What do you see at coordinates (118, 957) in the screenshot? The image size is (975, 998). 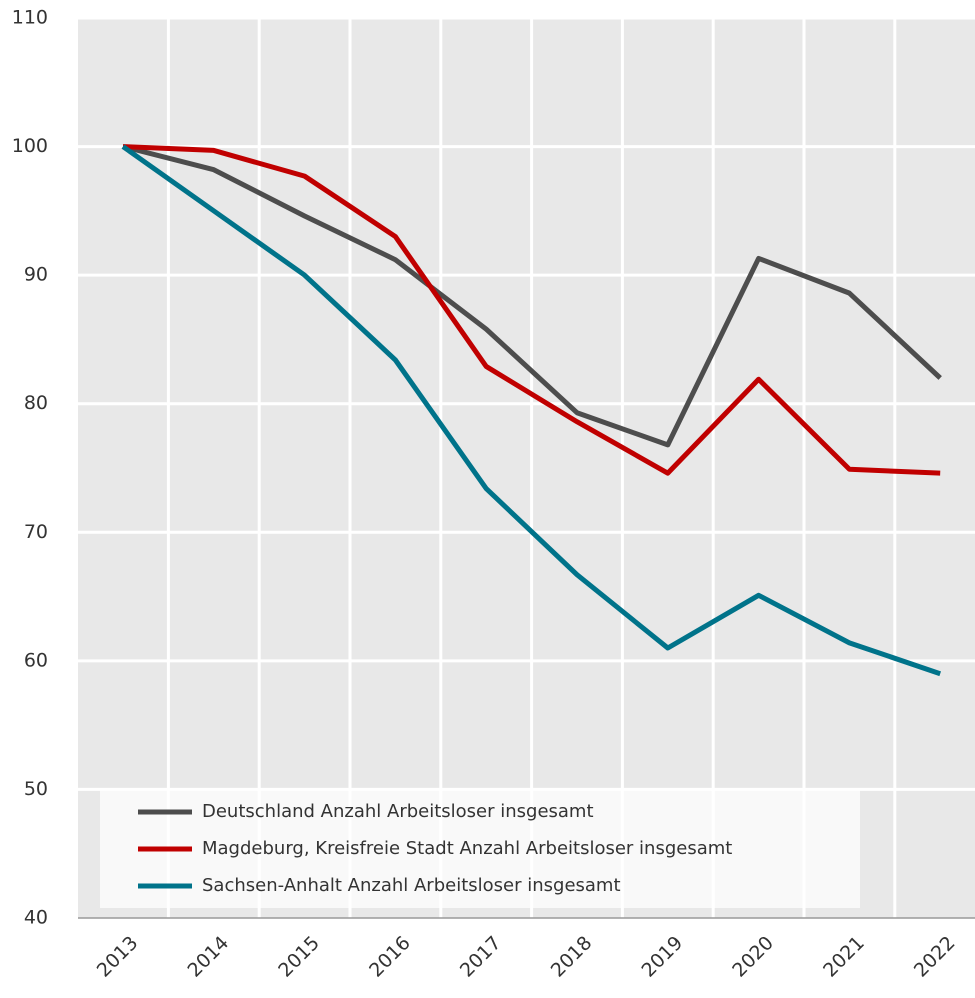 I see `x-tick-label: 2013` at bounding box center [118, 957].